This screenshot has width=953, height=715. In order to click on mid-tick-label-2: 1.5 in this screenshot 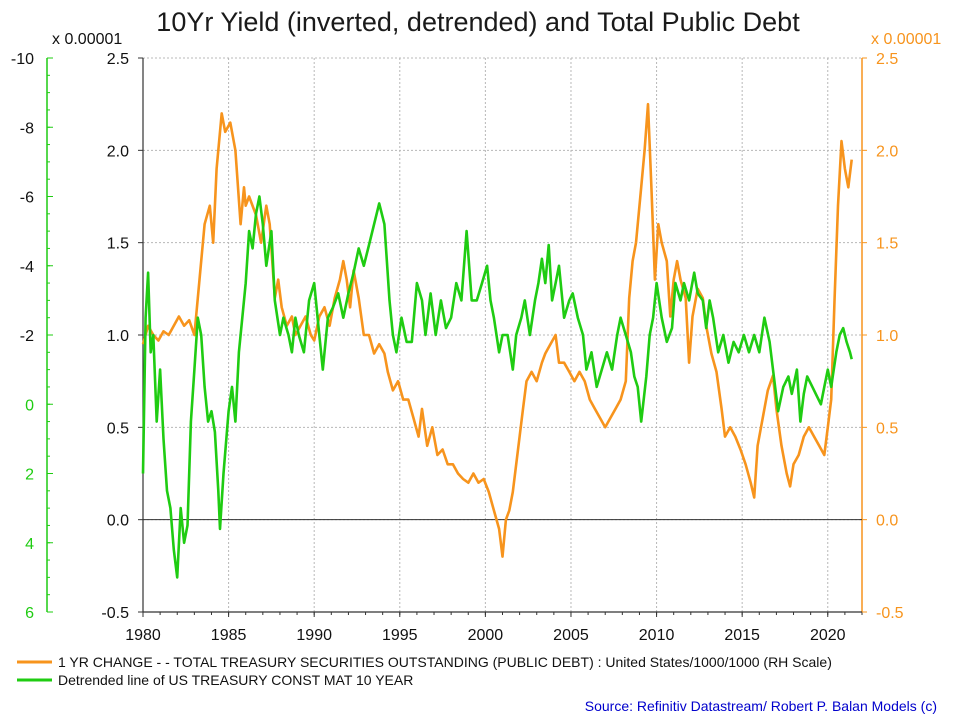, I will do `click(118, 244)`.